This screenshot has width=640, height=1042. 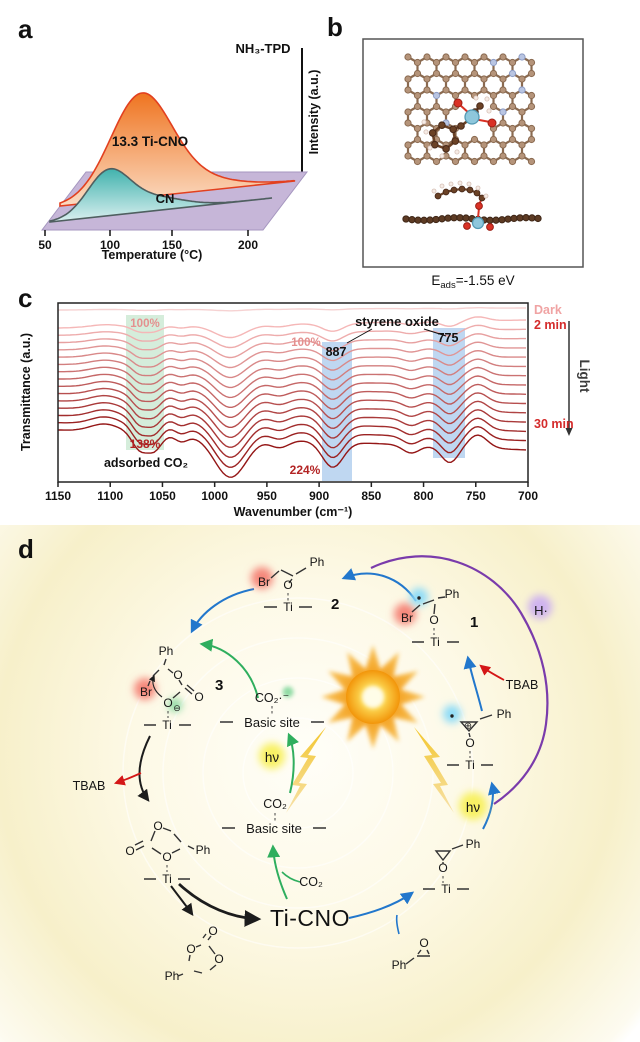 What do you see at coordinates (434, 770) in the screenshot?
I see `lightning-bolt-right-icon` at bounding box center [434, 770].